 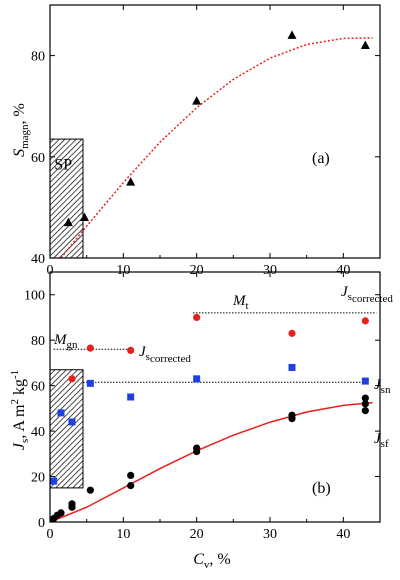 I want to click on annotation-mgn: Mgn, so click(x=65, y=341).